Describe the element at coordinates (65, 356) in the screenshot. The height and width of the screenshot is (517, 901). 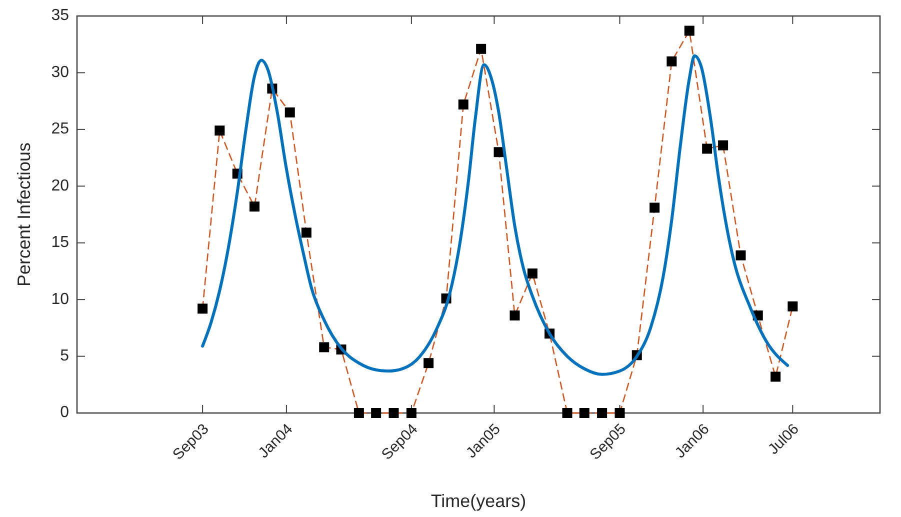
I see `y-tick-label: 5` at that location.